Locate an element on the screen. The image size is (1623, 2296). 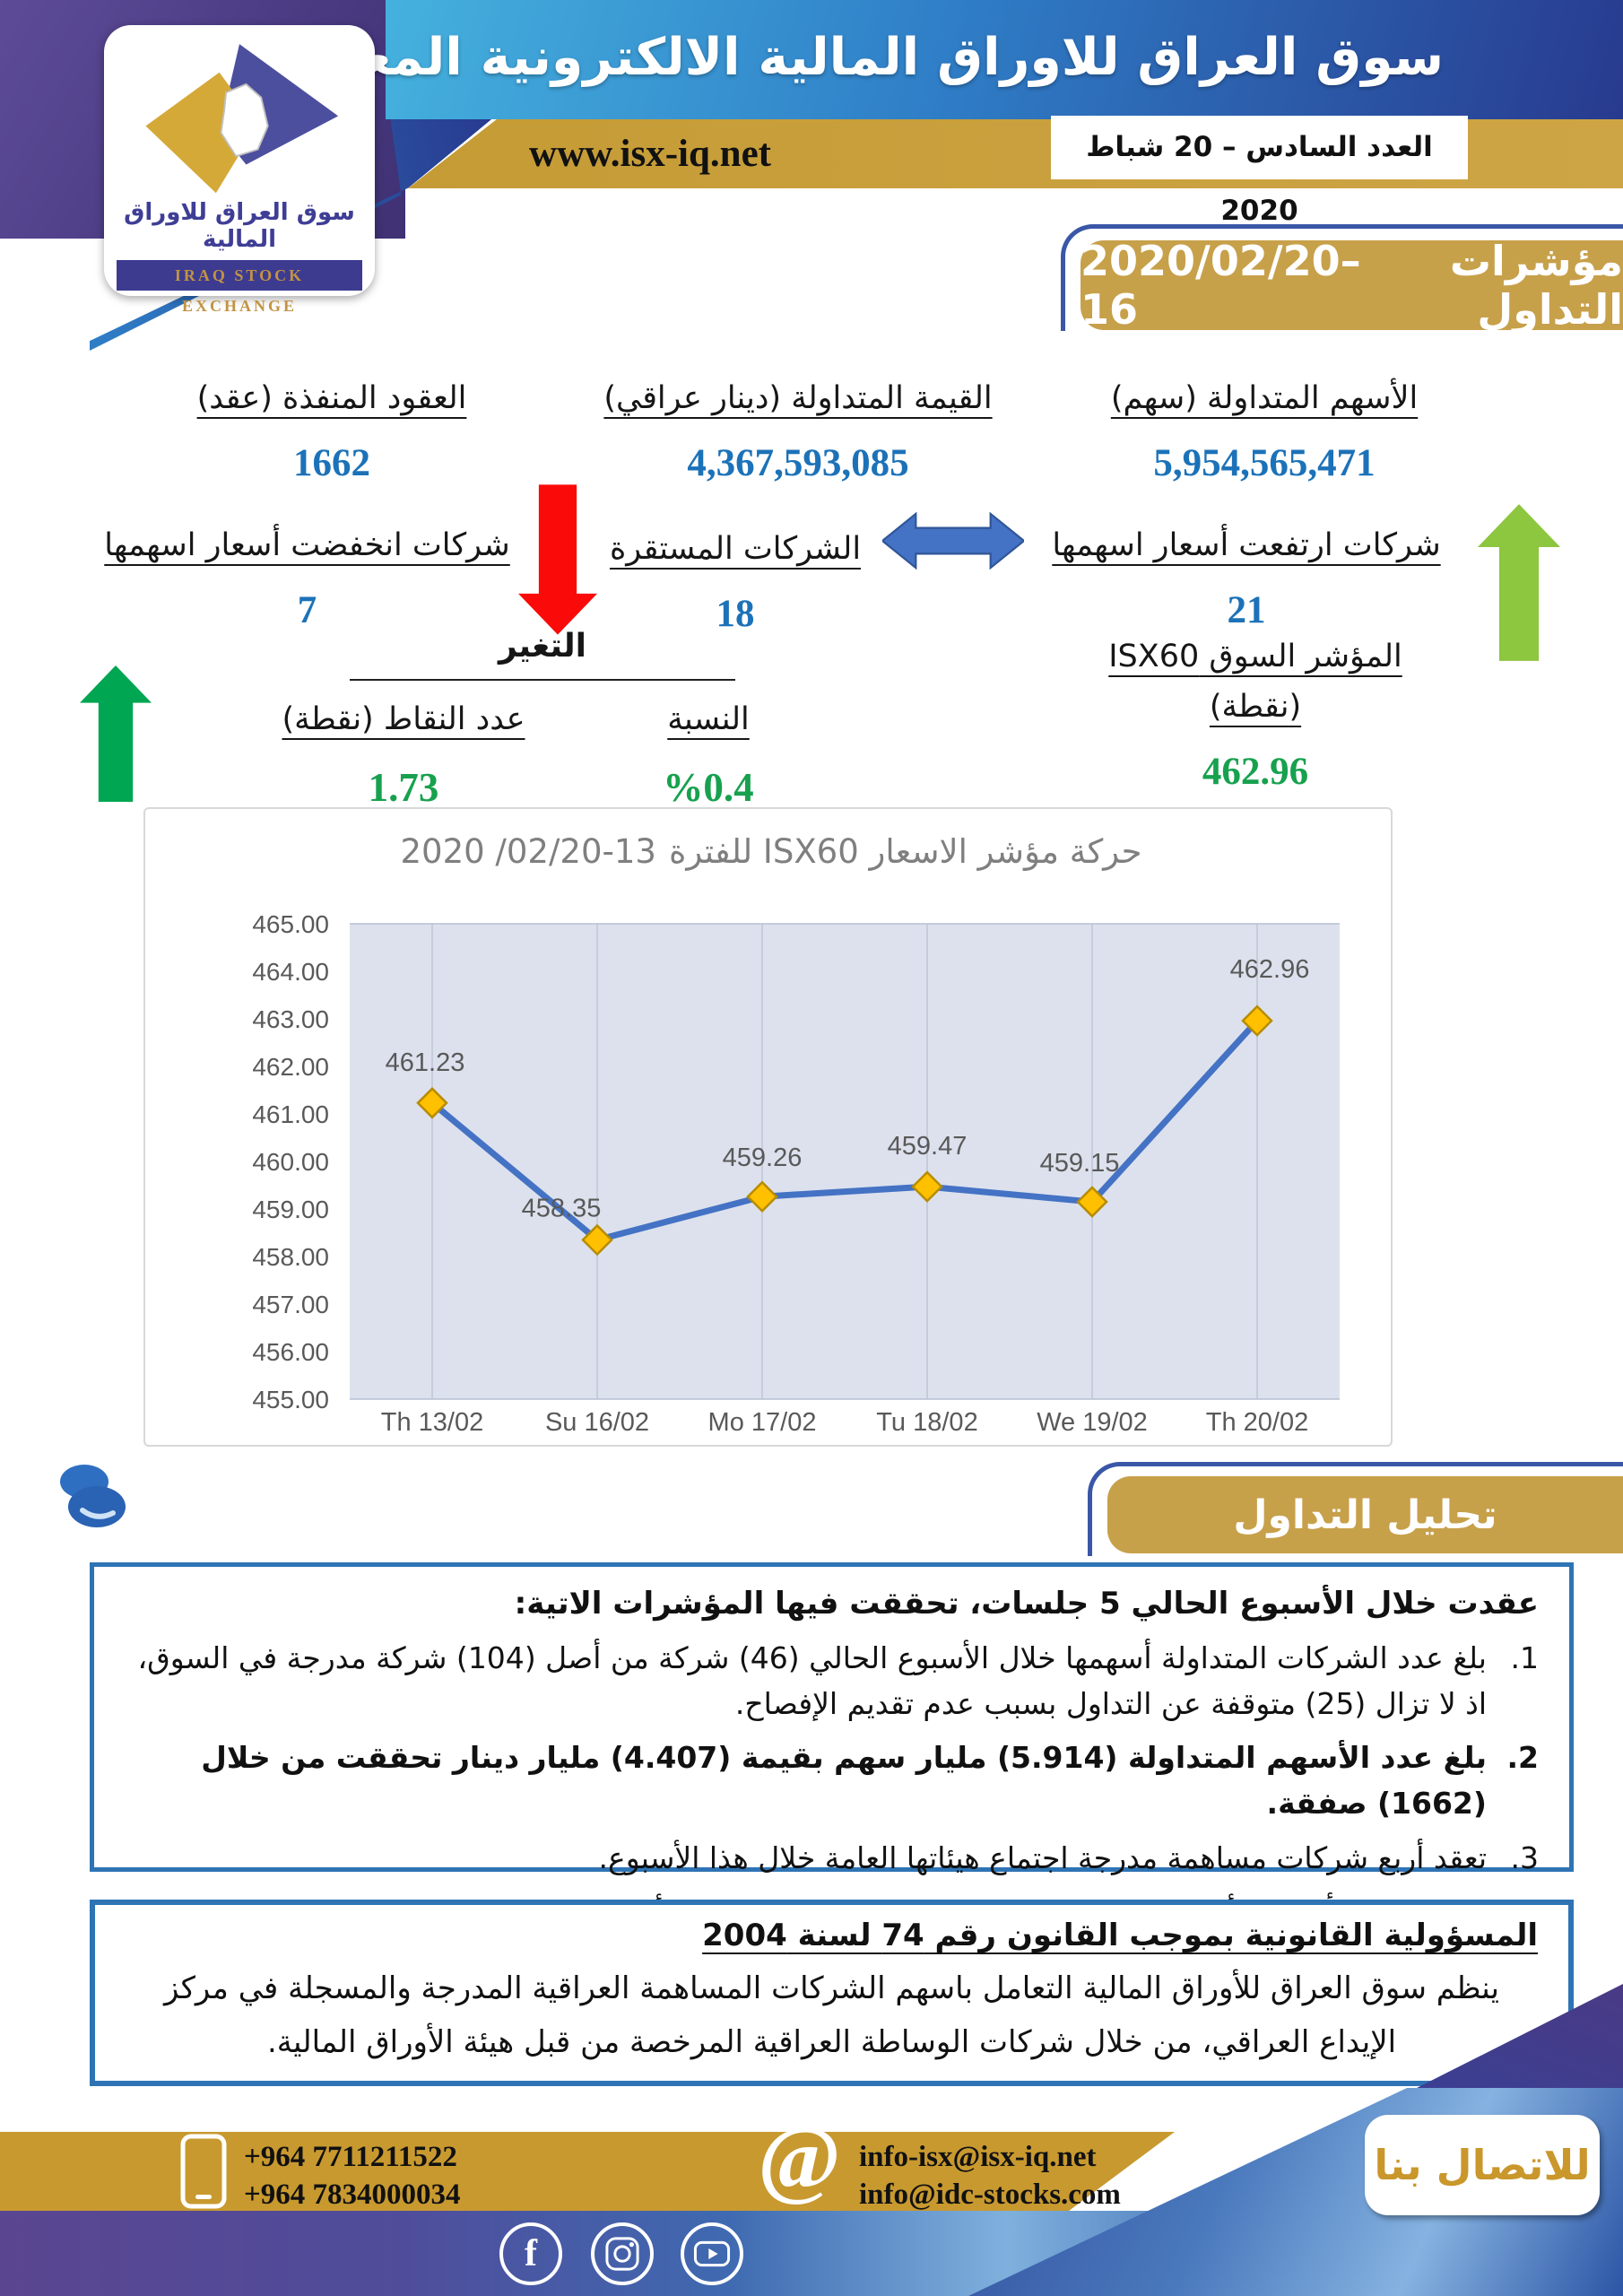
losers-value: 7 is located at coordinates (307, 610).